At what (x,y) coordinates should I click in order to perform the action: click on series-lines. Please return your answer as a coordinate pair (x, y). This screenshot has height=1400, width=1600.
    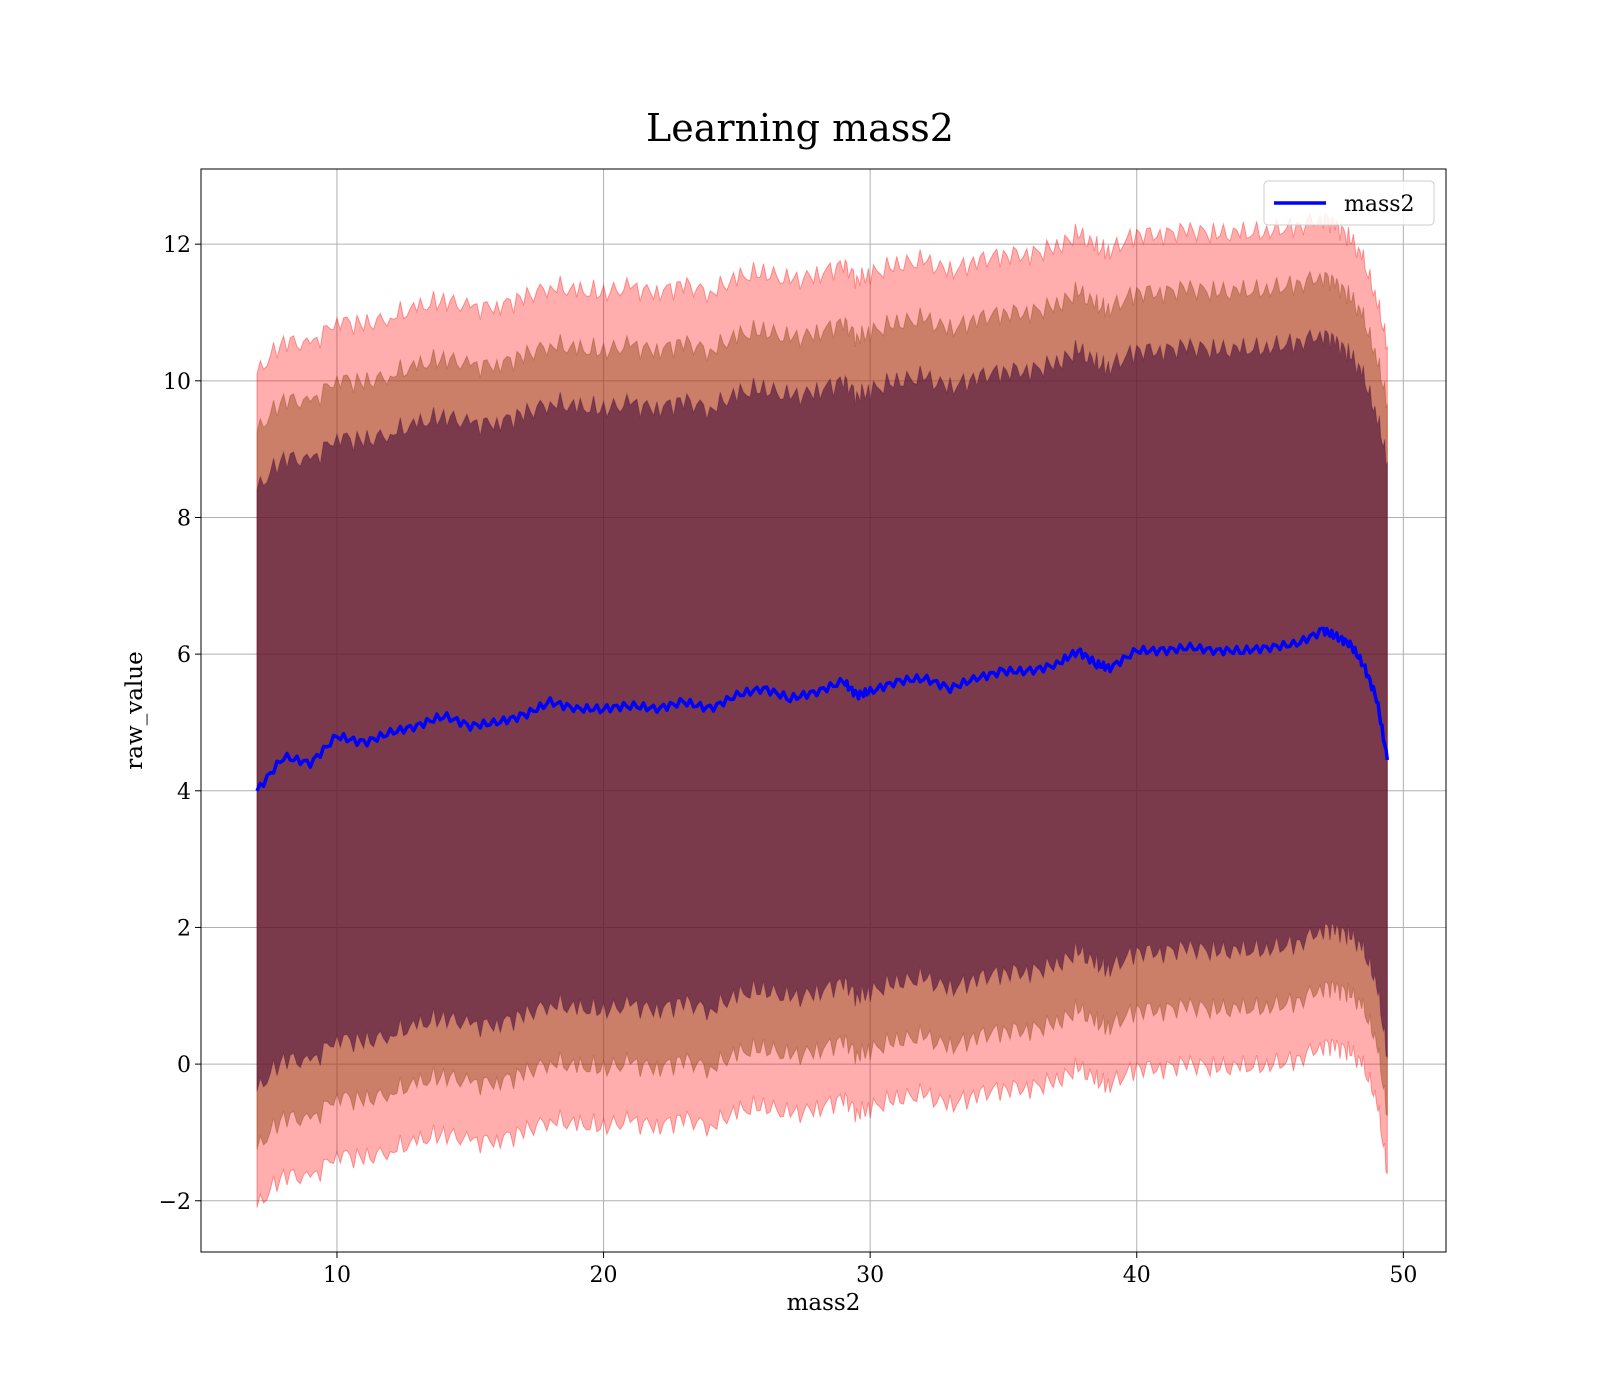
    Looking at the image, I should click on (822, 709).